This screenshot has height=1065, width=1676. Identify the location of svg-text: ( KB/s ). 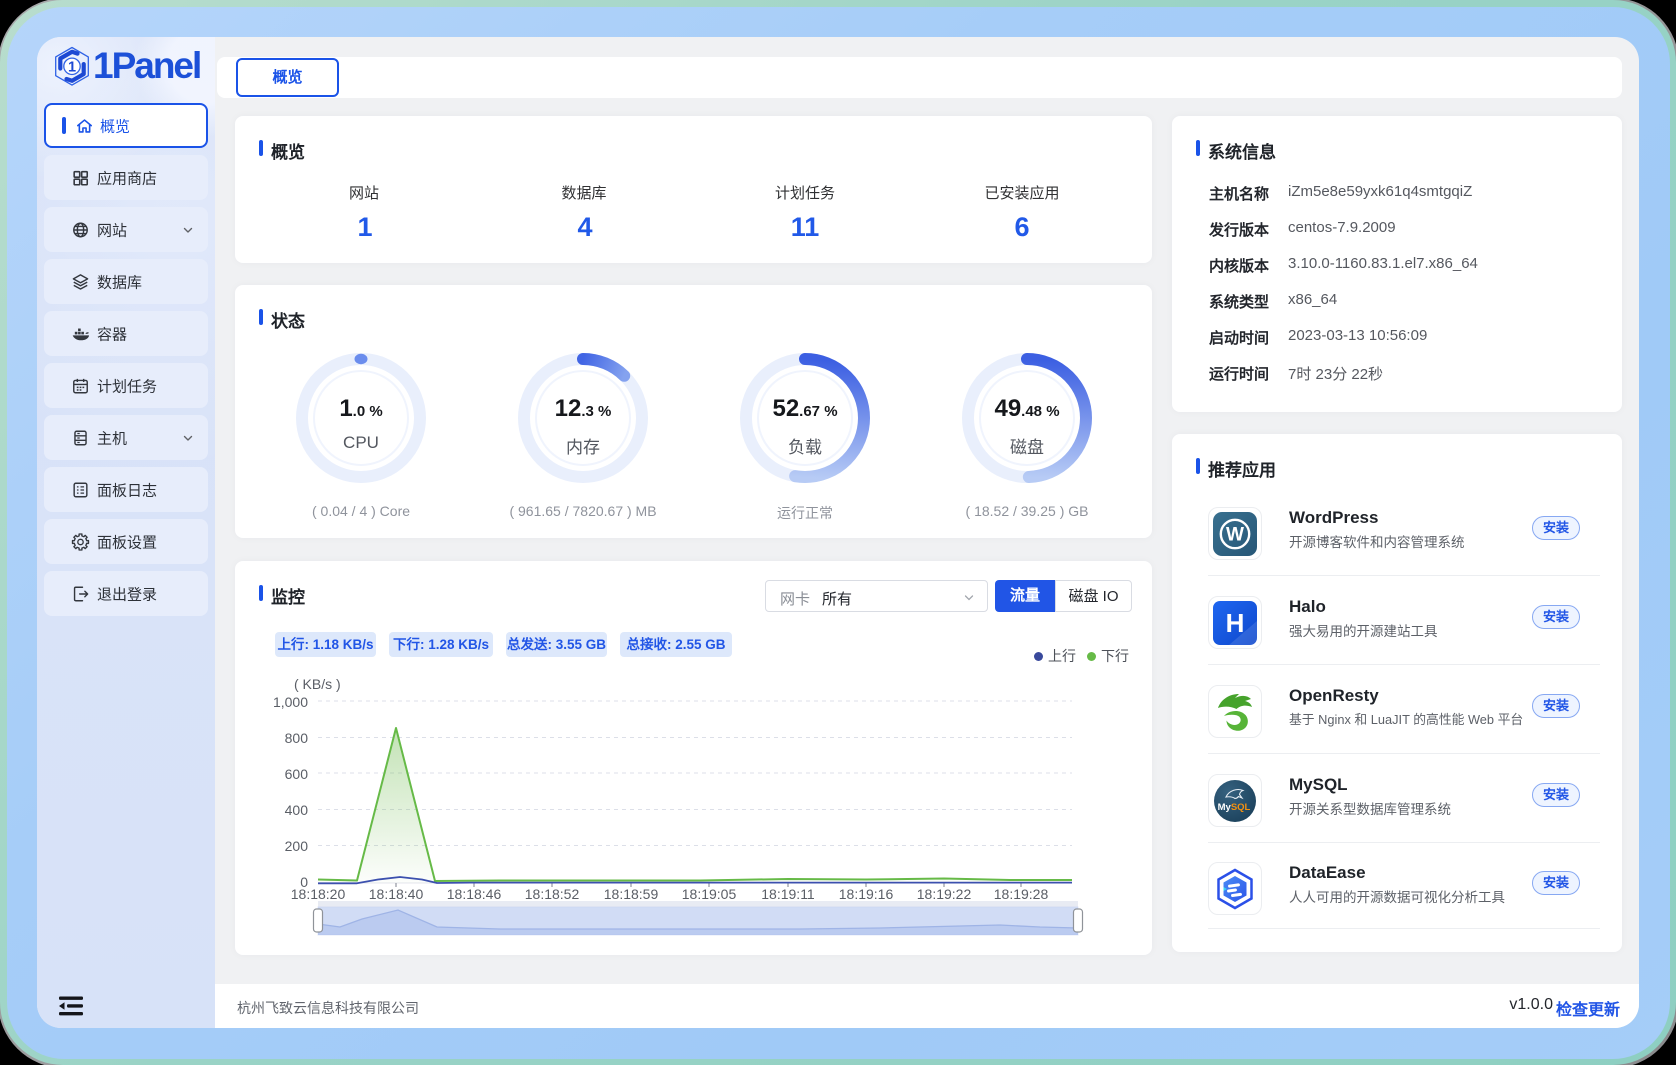
(317, 684).